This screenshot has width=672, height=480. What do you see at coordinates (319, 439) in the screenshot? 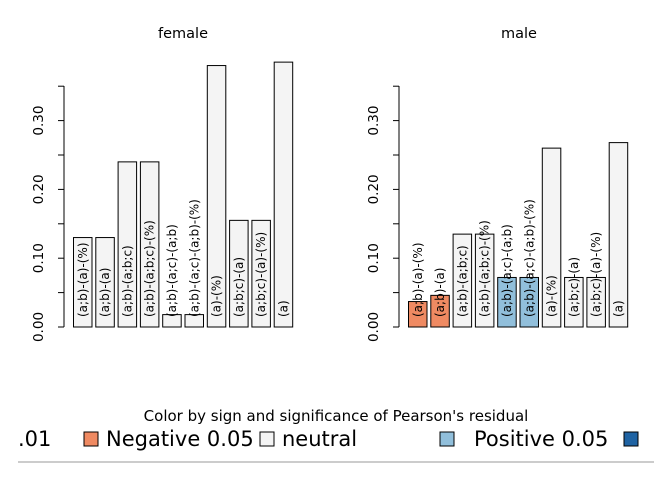
I see `legend-label: neutral` at bounding box center [319, 439].